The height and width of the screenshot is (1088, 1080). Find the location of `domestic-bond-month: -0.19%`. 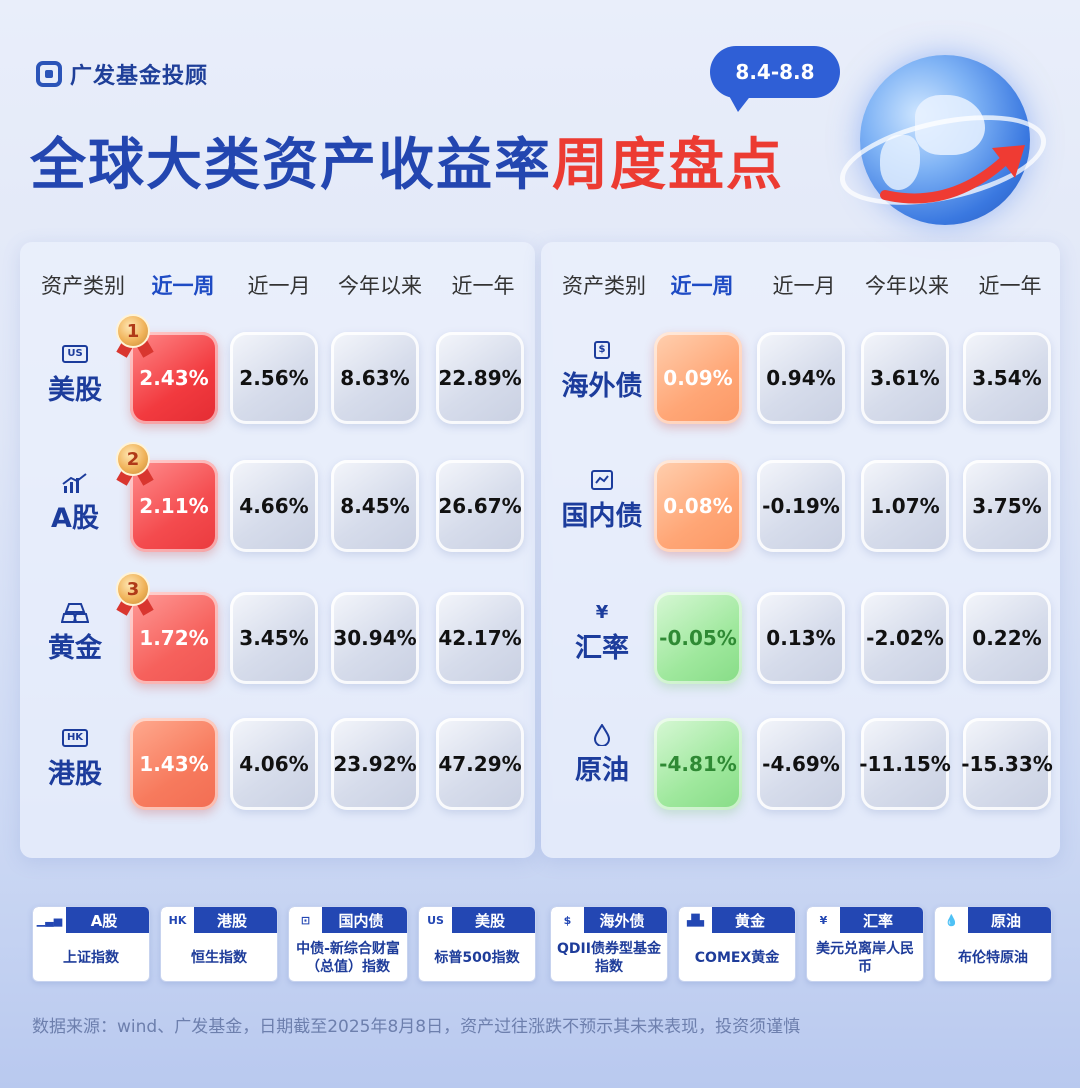

domestic-bond-month: -0.19% is located at coordinates (801, 506).